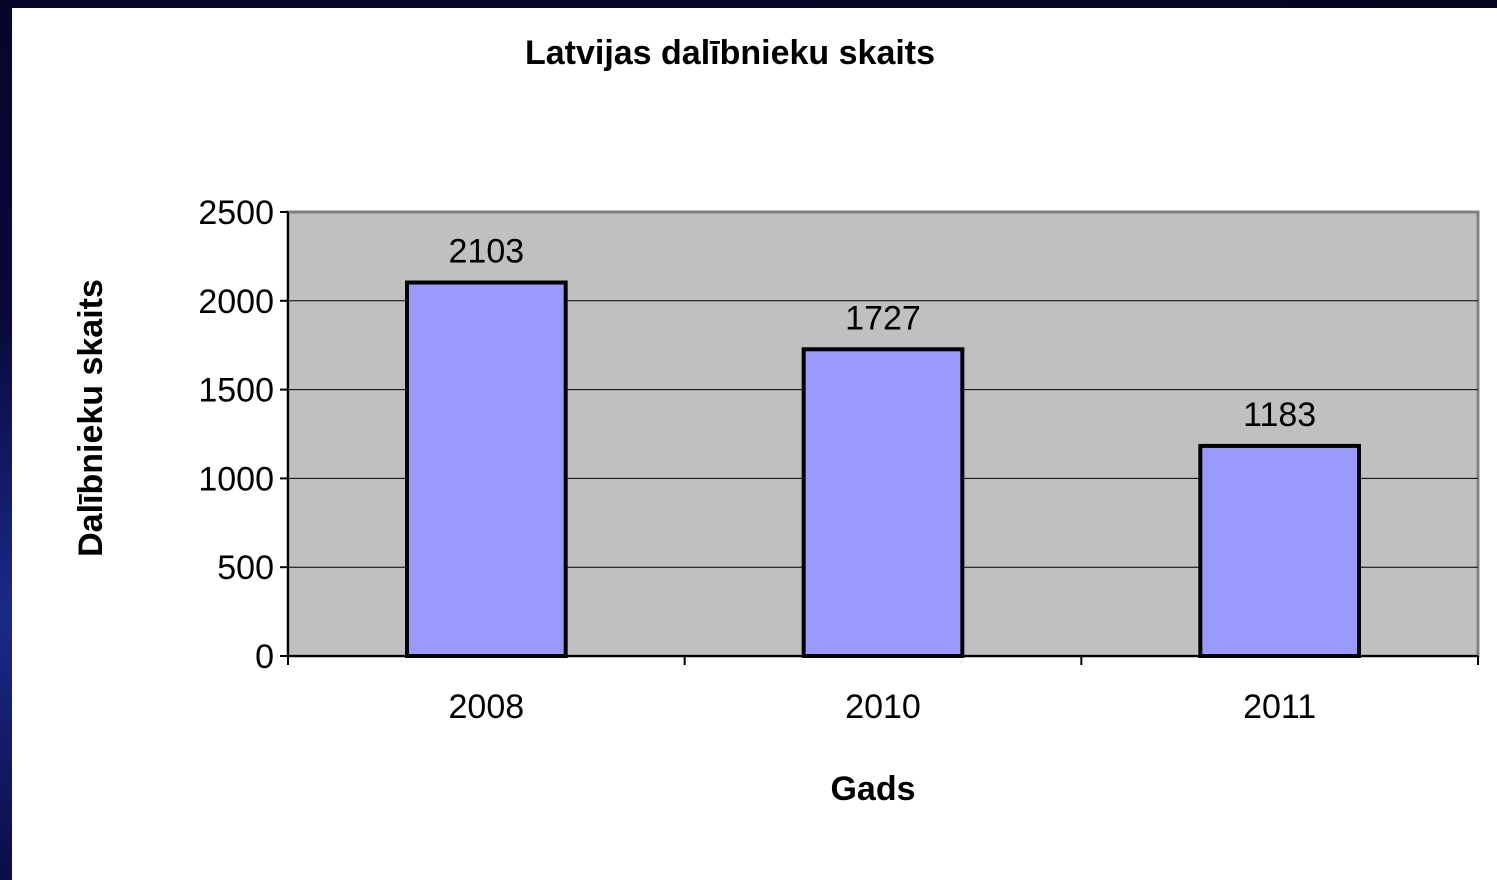  I want to click on y-tick-label: 1000, so click(236, 479).